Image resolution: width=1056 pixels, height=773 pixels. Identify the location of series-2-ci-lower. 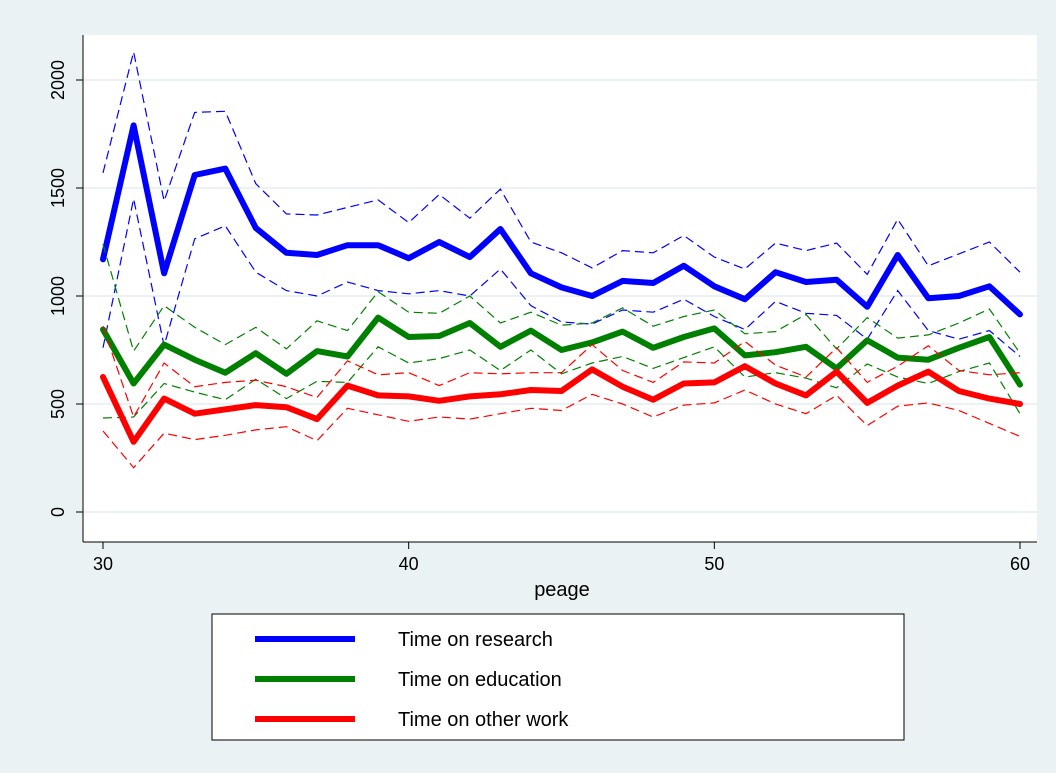
(561, 429).